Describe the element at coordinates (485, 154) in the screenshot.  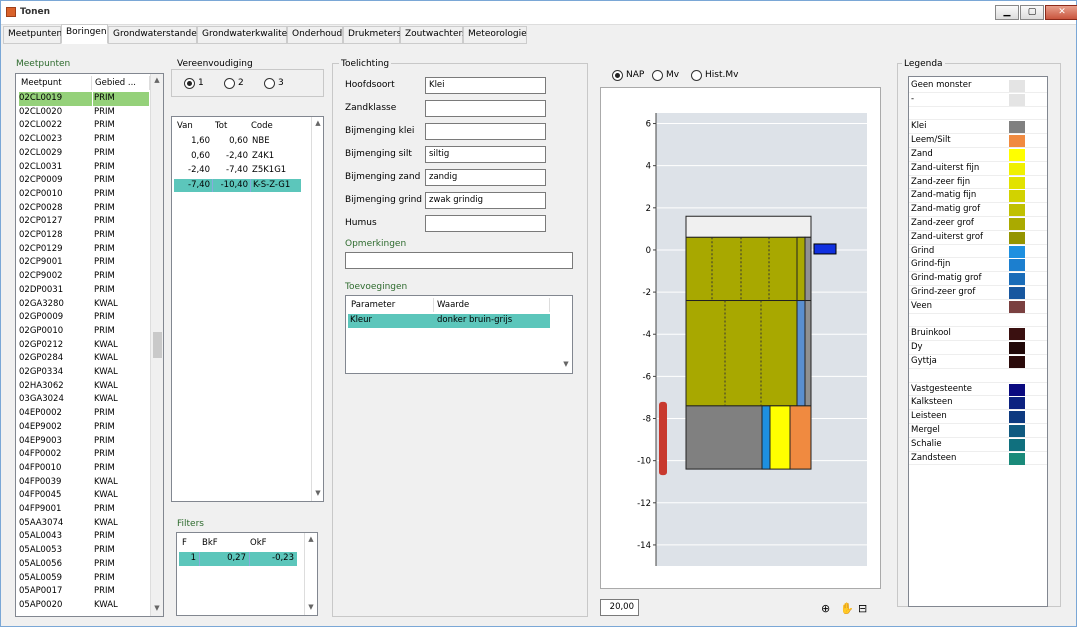
I see `toelichting-field: siltig` at that location.